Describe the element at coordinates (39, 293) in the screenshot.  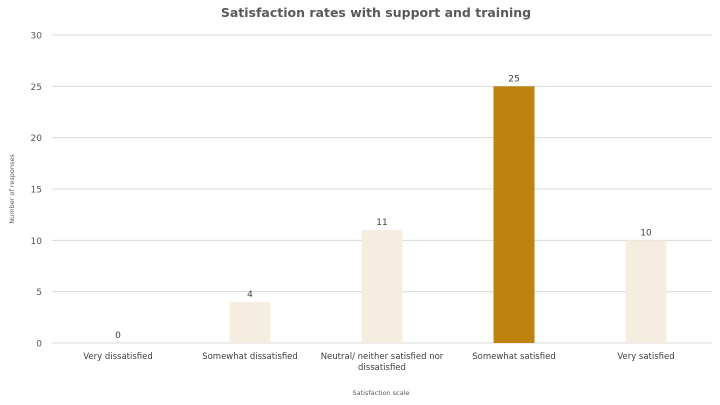
I see `y-tick-label: 5` at that location.